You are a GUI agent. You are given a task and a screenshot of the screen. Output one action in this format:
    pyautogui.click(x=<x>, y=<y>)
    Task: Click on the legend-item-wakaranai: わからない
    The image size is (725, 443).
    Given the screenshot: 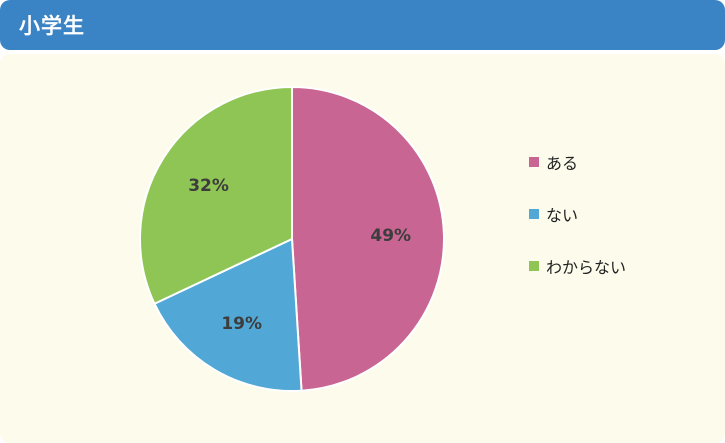 What is the action you would take?
    pyautogui.click(x=577, y=266)
    